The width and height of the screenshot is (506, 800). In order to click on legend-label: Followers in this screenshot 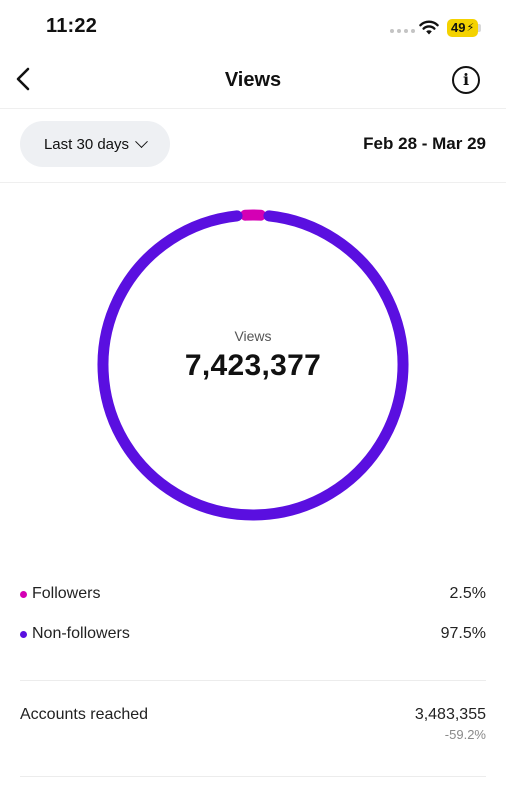, I will do `click(66, 593)`.